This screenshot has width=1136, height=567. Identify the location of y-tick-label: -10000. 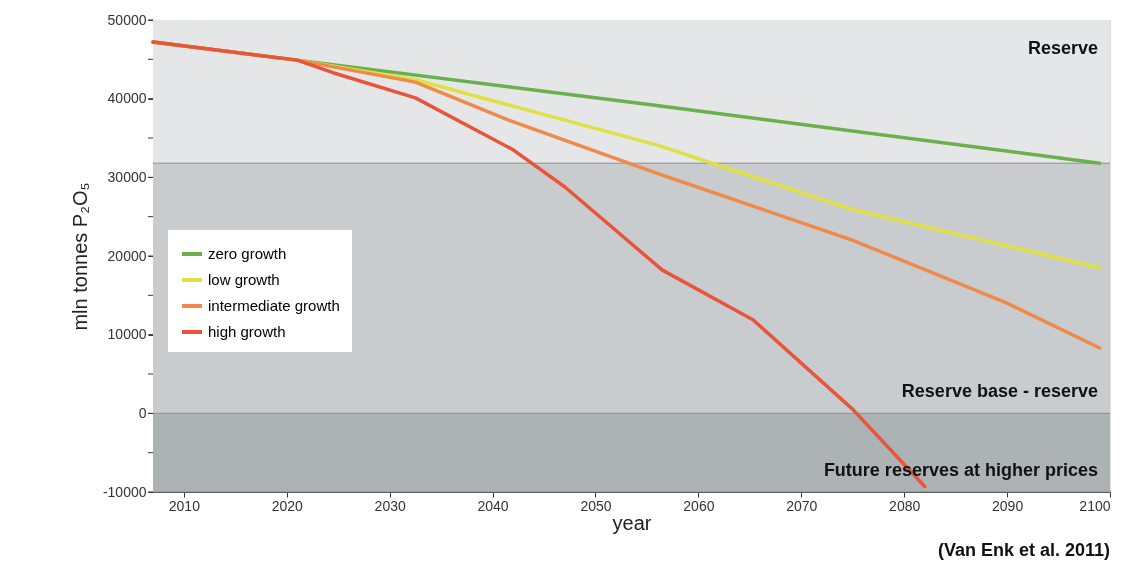
(124, 491).